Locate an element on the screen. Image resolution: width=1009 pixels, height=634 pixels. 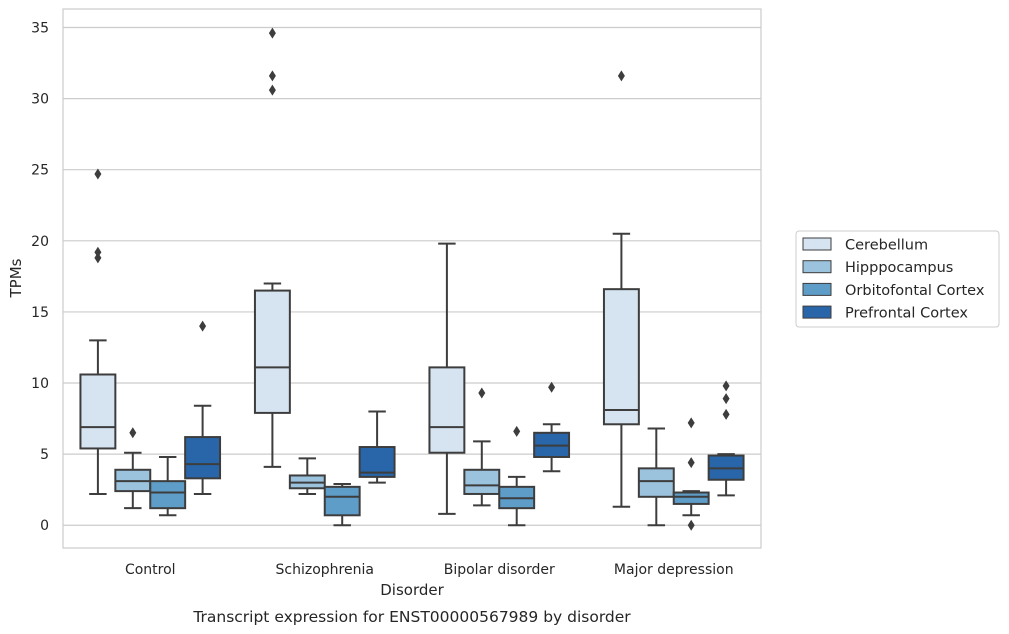
y-tick-label: 15 is located at coordinates (40, 313).